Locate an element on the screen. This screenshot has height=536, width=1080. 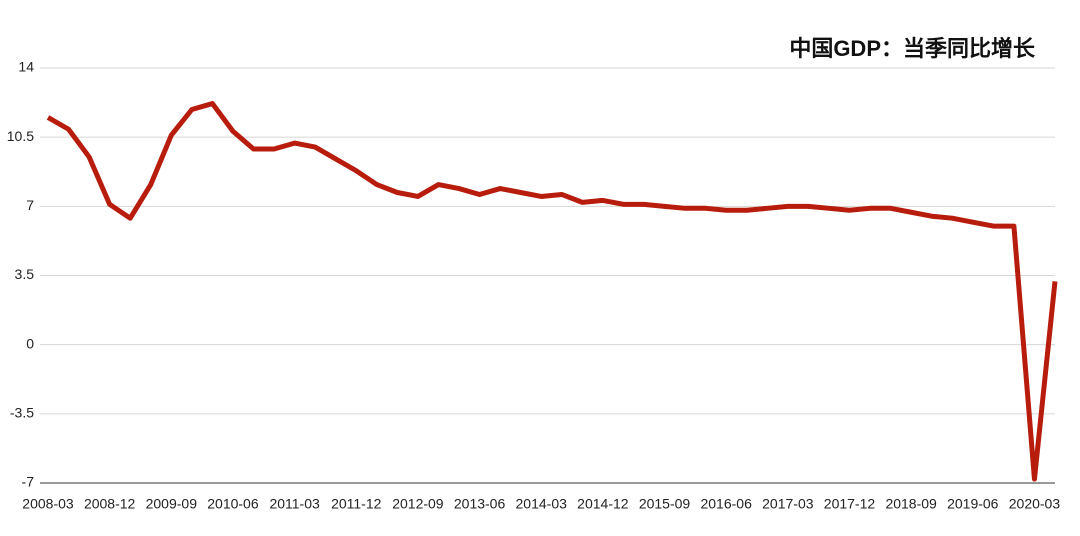
x-tick-label: 2017-12 is located at coordinates (850, 504).